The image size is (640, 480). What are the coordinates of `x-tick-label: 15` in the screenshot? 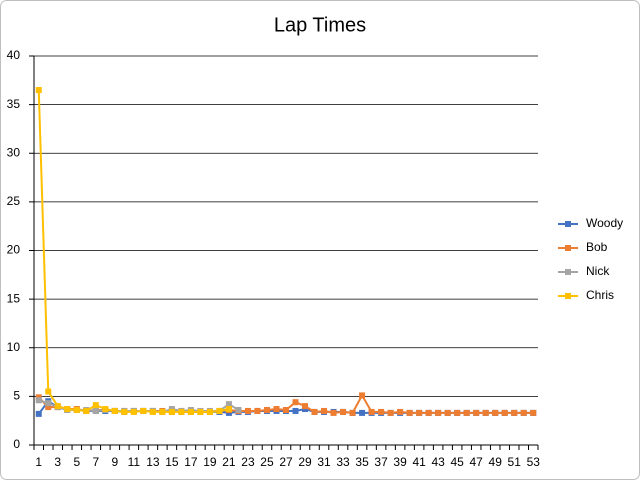 It's located at (172, 462).